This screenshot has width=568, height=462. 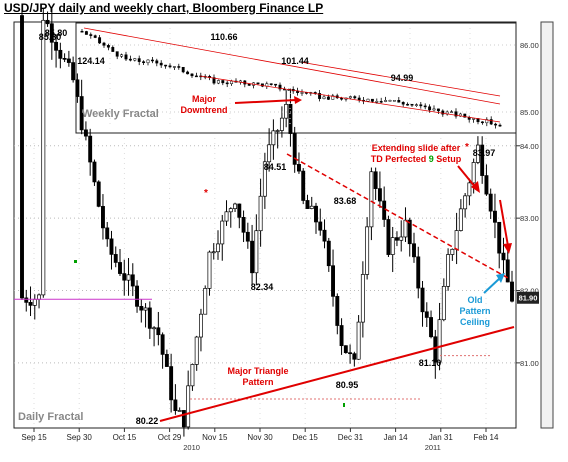 What do you see at coordinates (147, 421) in the screenshot?
I see `daily-price-label: 80.22` at bounding box center [147, 421].